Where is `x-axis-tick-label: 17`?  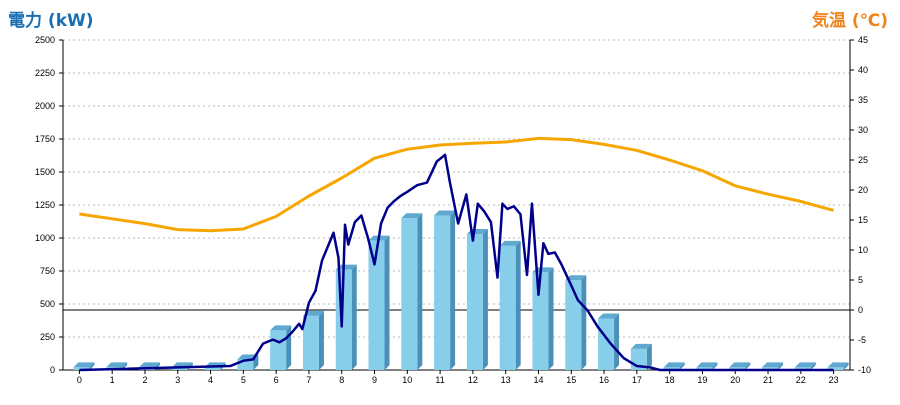 x-axis-tick-label: 17 is located at coordinates (637, 380).